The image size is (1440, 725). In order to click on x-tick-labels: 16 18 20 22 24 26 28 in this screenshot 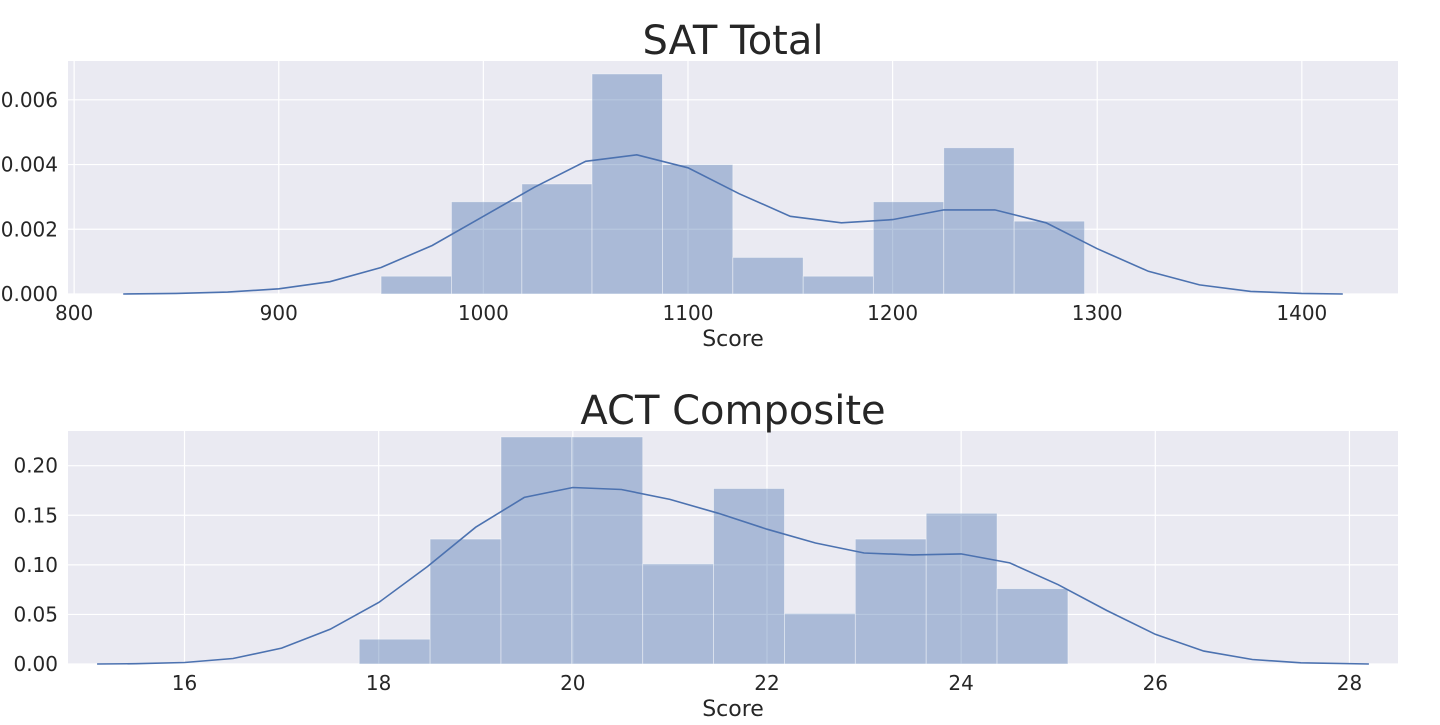, I will do `click(767, 683)`.